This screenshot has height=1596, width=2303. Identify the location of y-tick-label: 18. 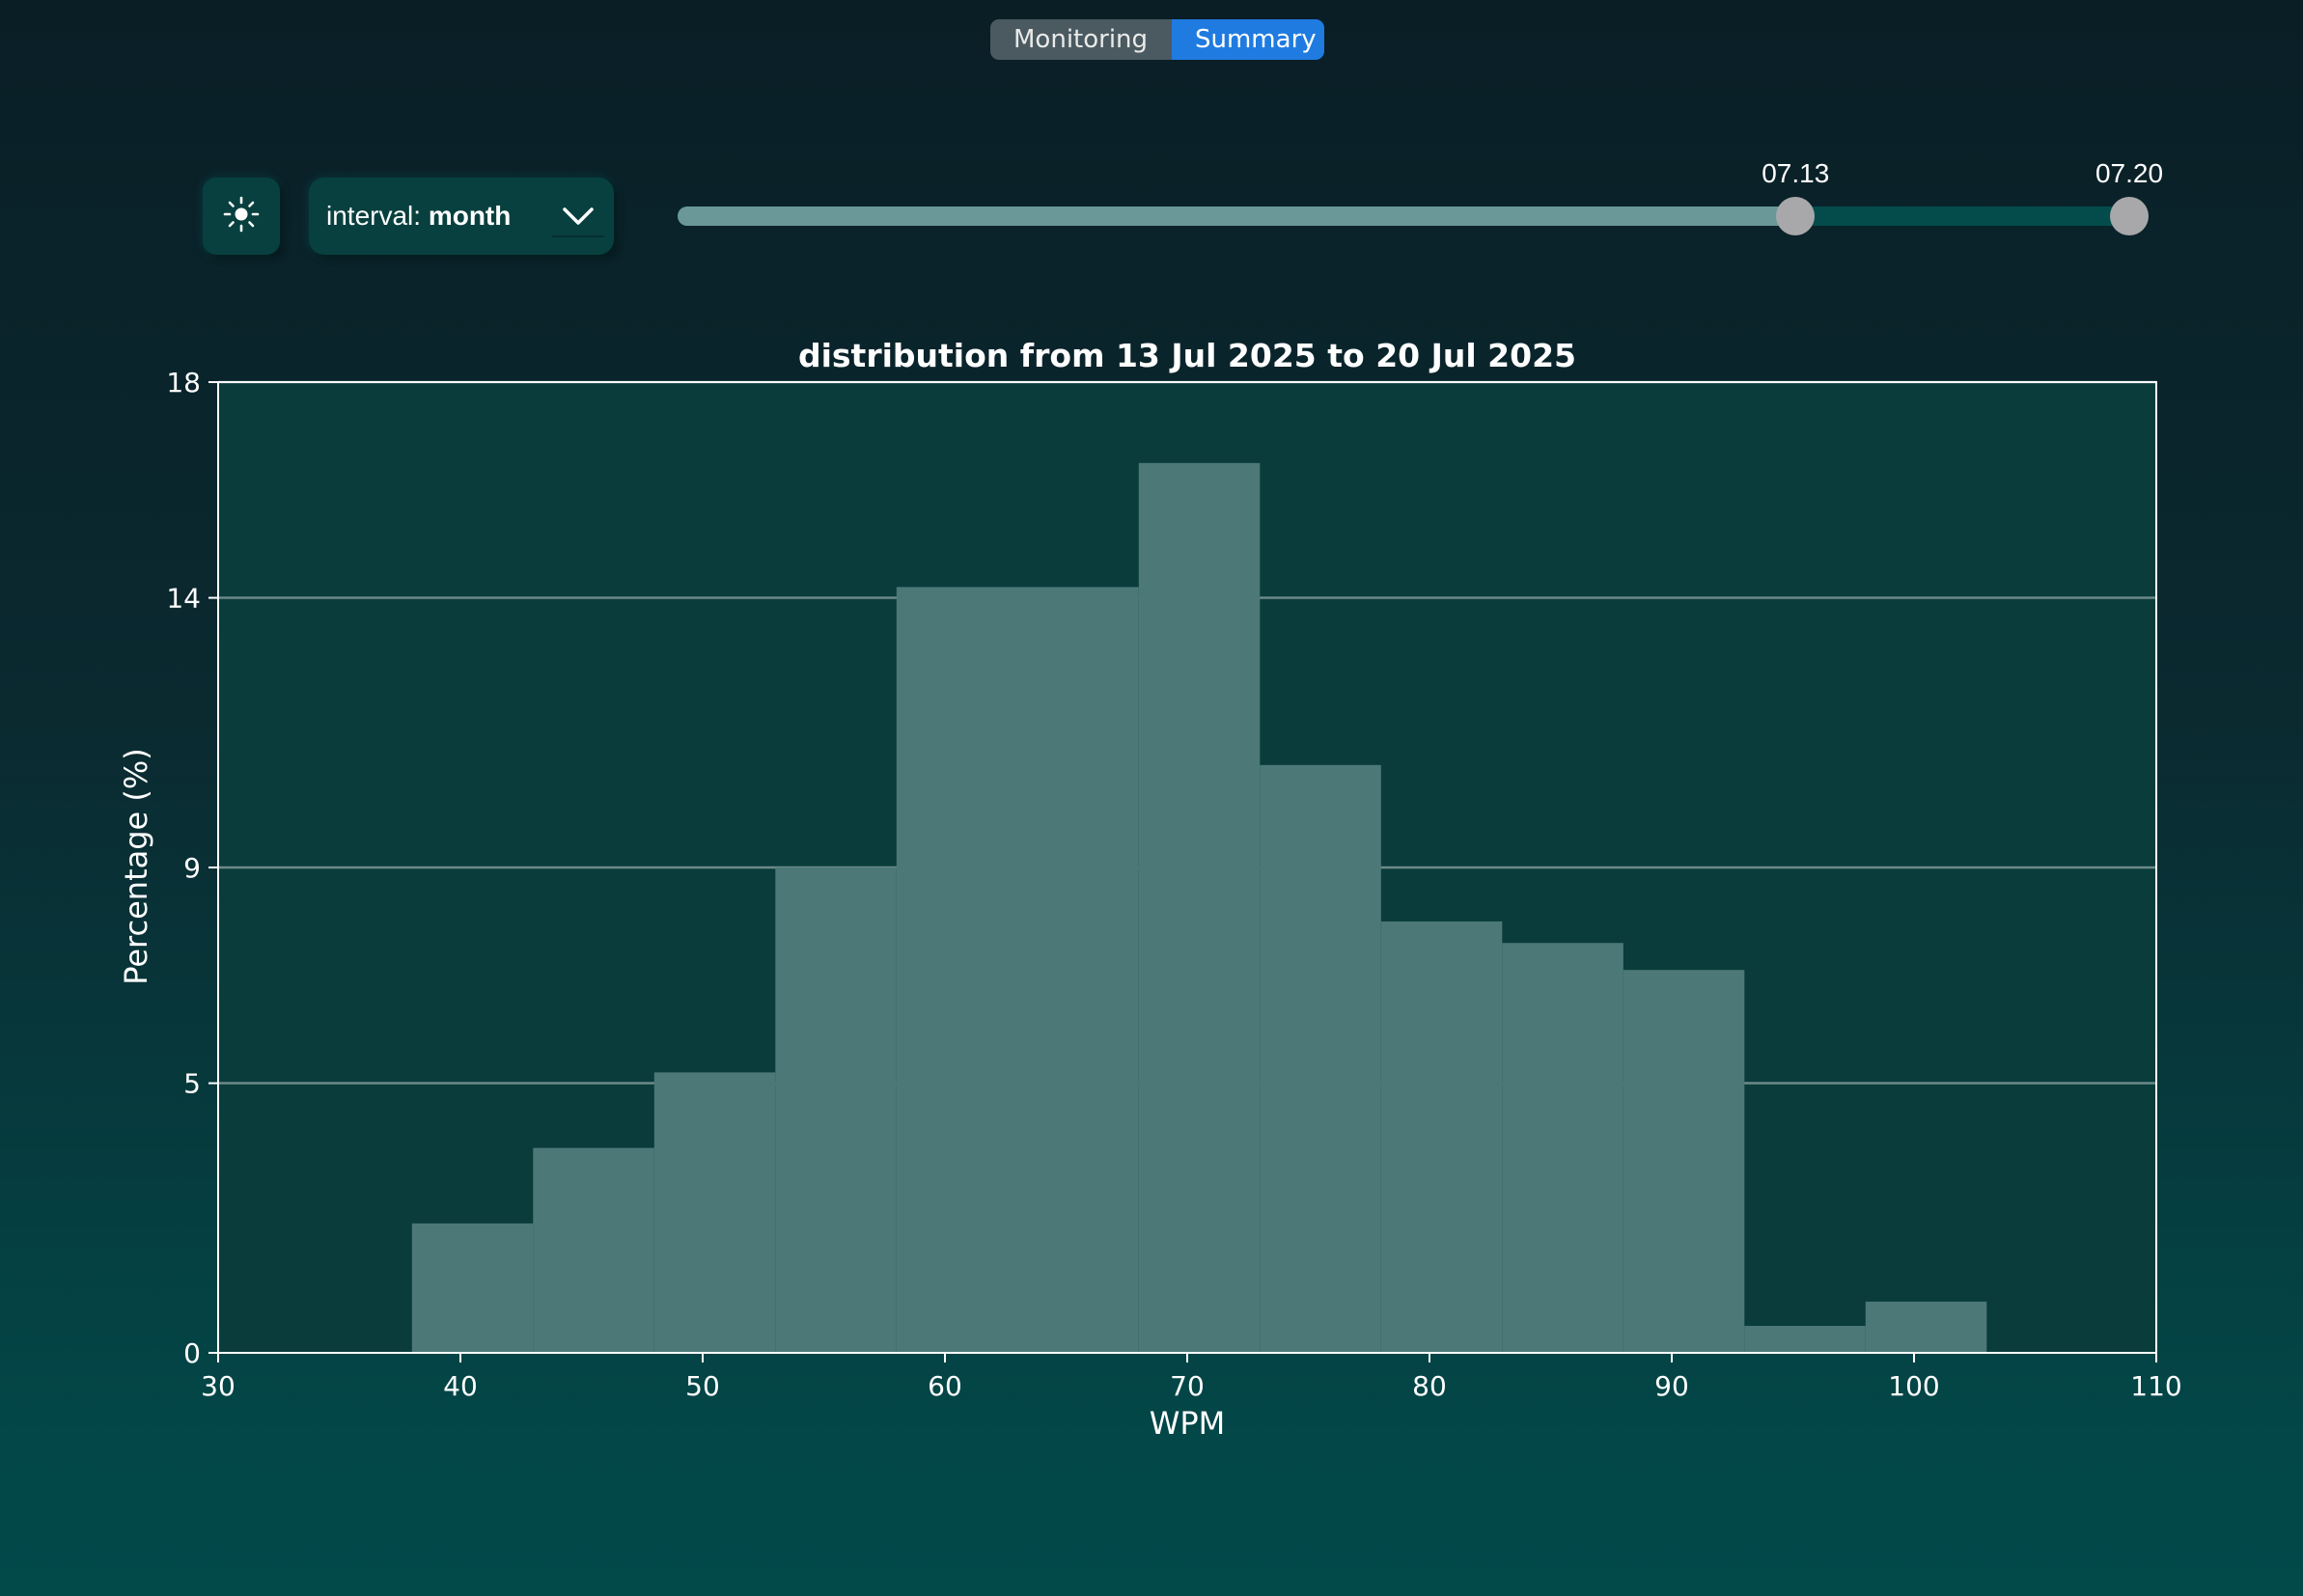
(183, 383).